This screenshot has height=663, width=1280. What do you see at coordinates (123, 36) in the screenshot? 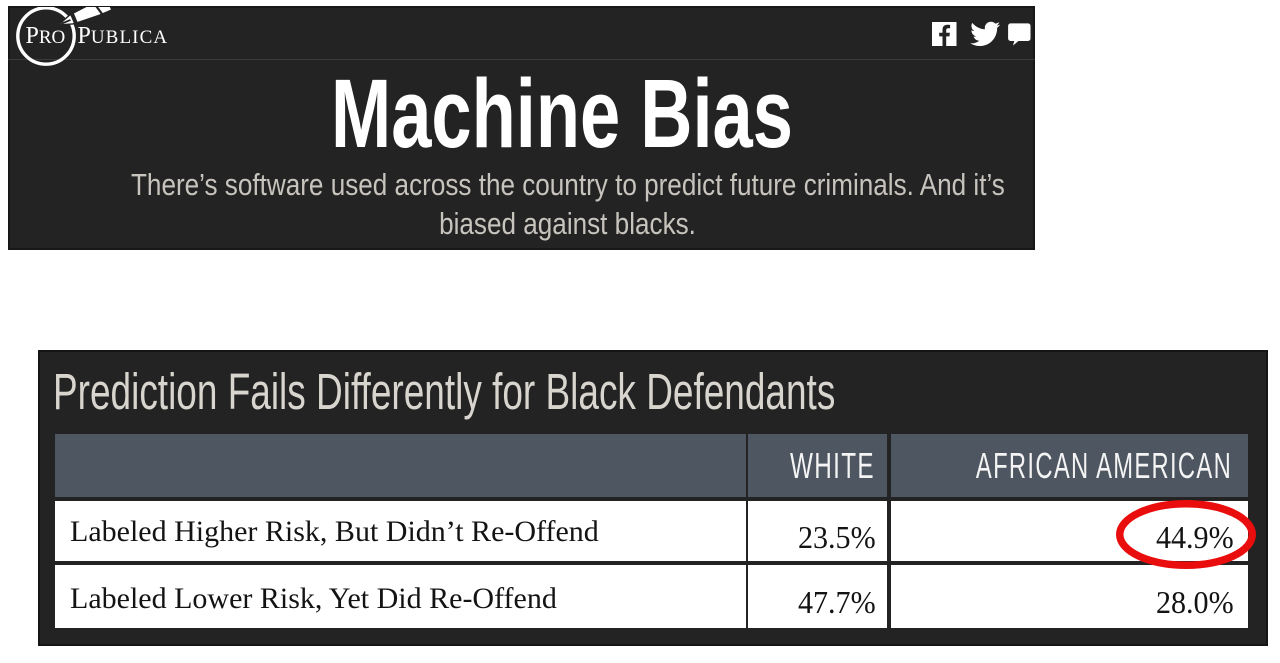
I see `svg-text: PUBLICA` at bounding box center [123, 36].